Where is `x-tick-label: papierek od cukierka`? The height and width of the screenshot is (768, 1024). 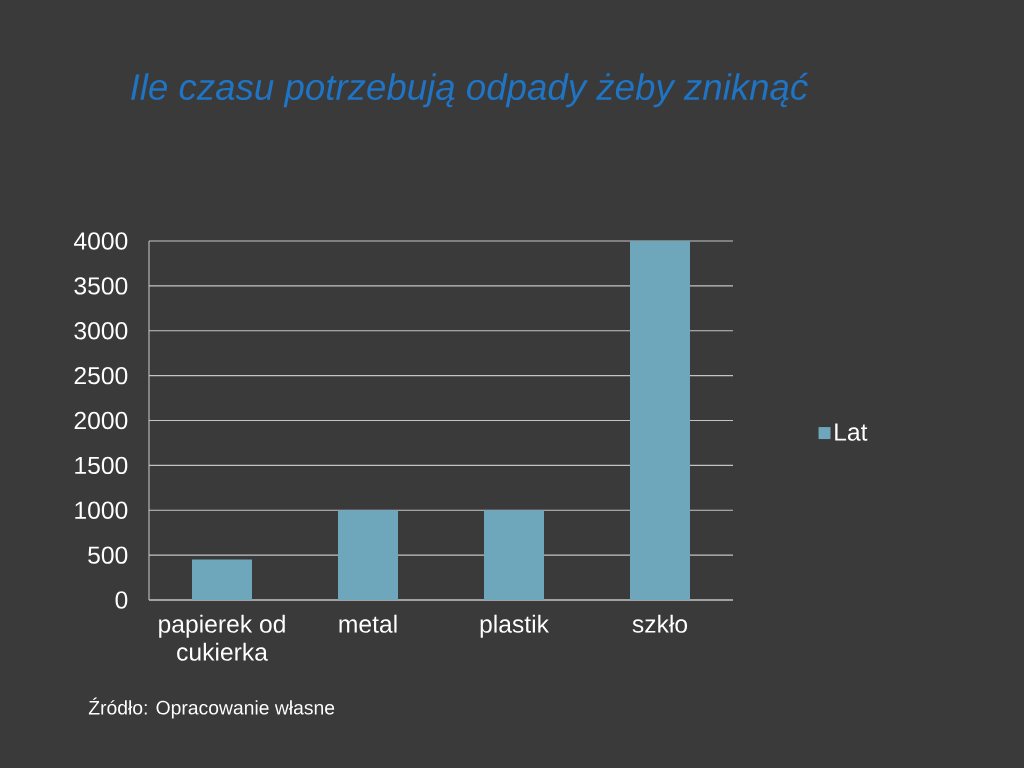 x-tick-label: papierek od cukierka is located at coordinates (222, 637).